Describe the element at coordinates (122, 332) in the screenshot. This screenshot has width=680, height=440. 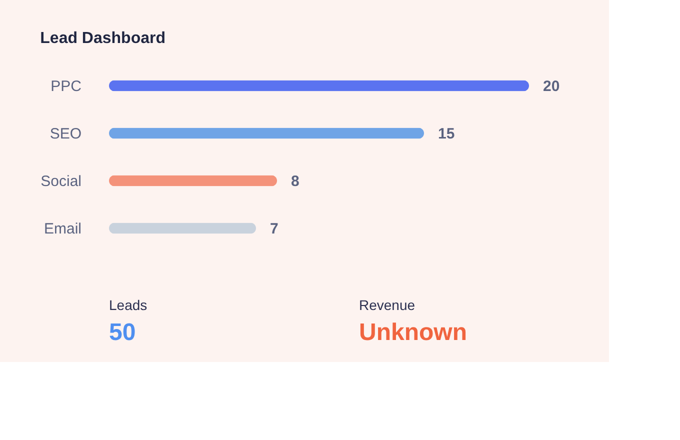
I see `text: 50` at that location.